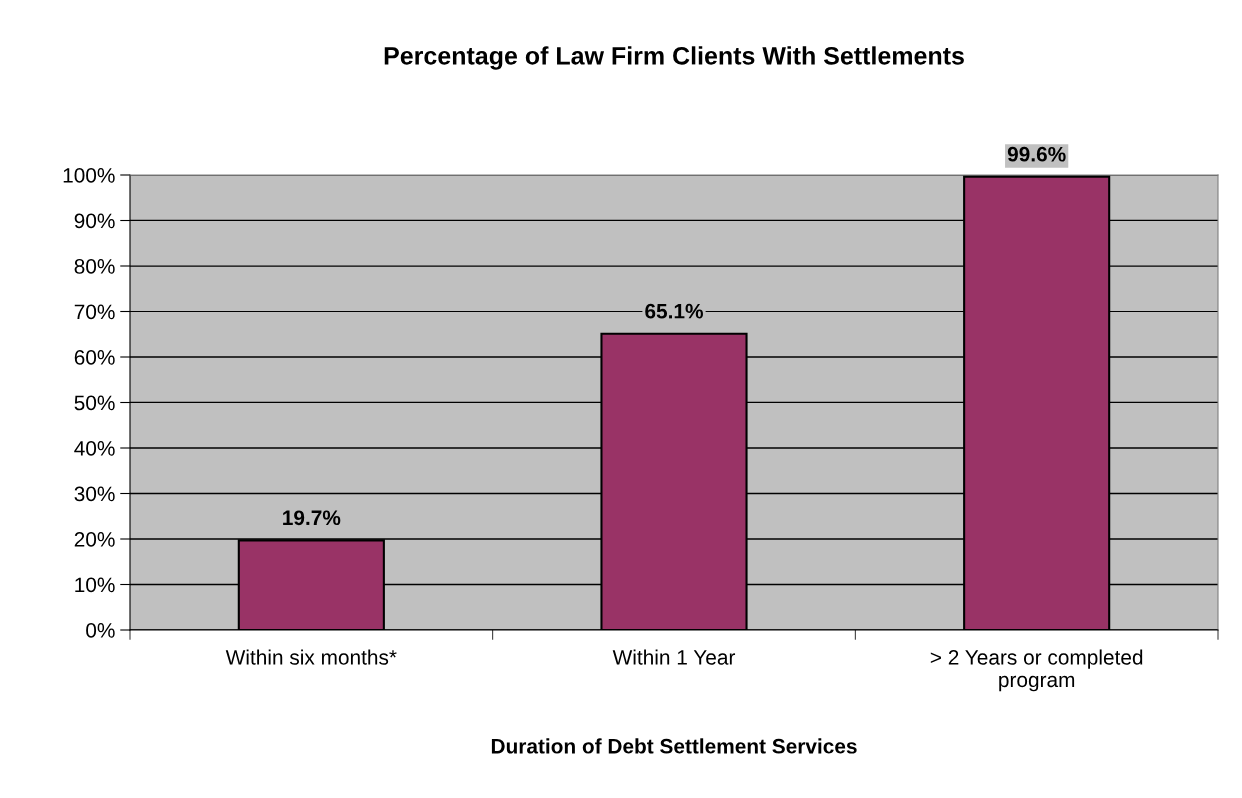 This screenshot has height=798, width=1242. Describe the element at coordinates (95, 585) in the screenshot. I see `y-tick-label: 10%` at that location.